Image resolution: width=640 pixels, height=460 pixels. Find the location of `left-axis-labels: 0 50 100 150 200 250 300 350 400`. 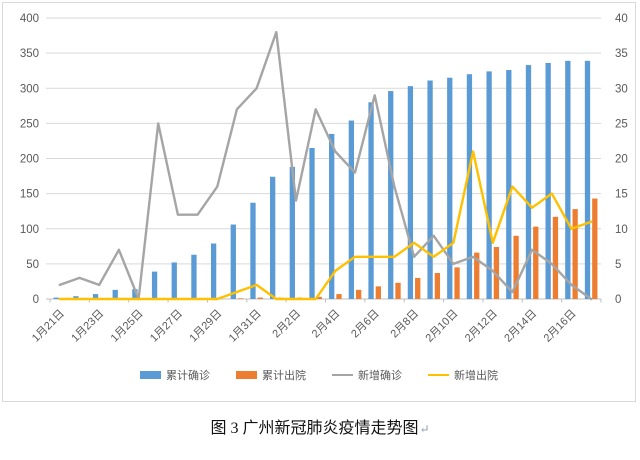

left-axis-labels: 0 50 100 150 200 250 300 350 400 is located at coordinates (29, 159).